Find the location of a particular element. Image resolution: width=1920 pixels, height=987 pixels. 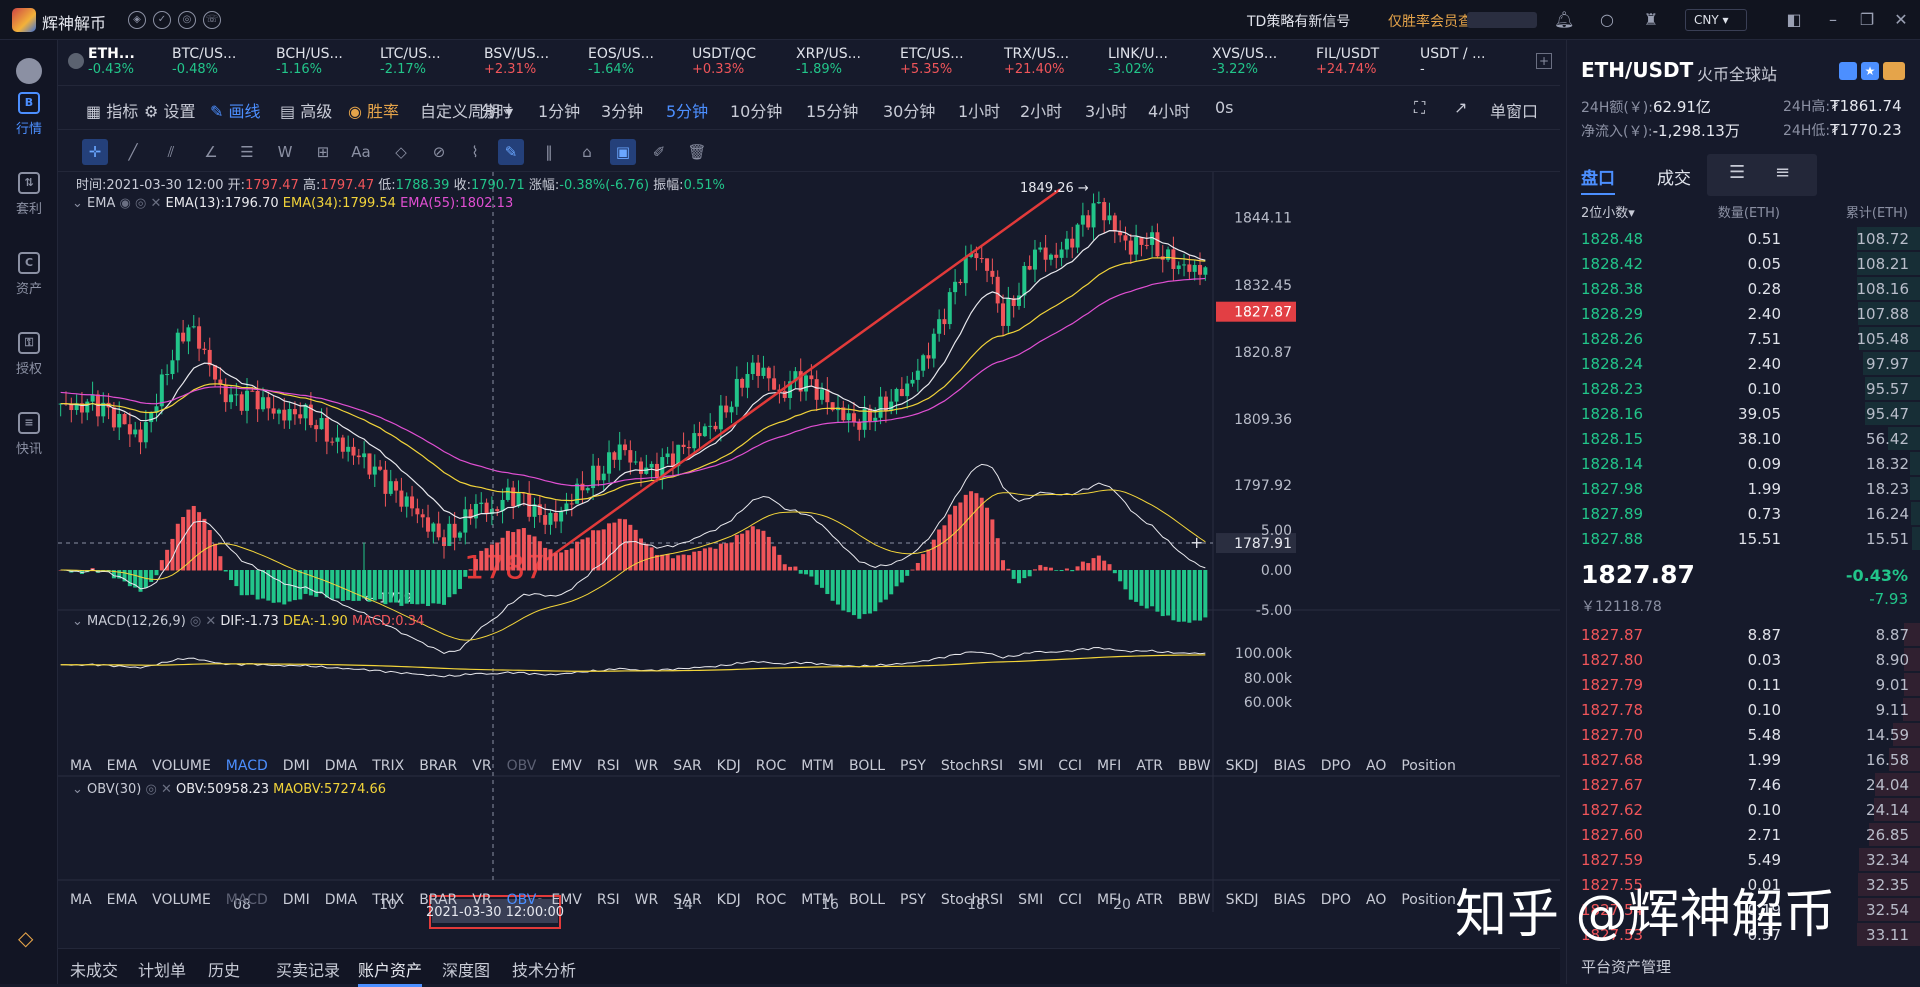

restore-icon: ❐ is located at coordinates (1867, 20).